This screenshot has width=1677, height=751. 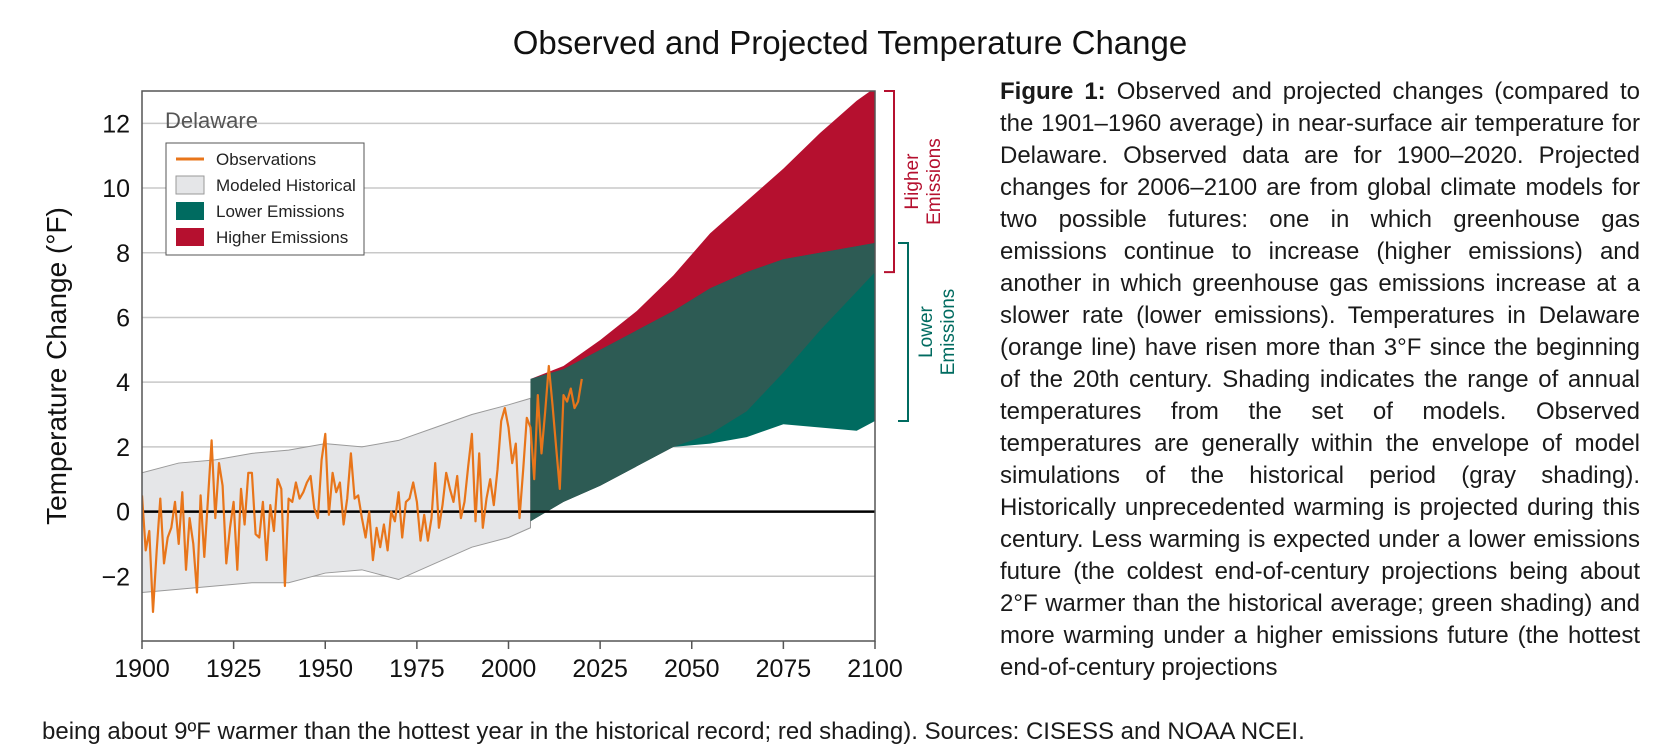 What do you see at coordinates (702, 382) in the screenshot?
I see `emissions-overlap-band` at bounding box center [702, 382].